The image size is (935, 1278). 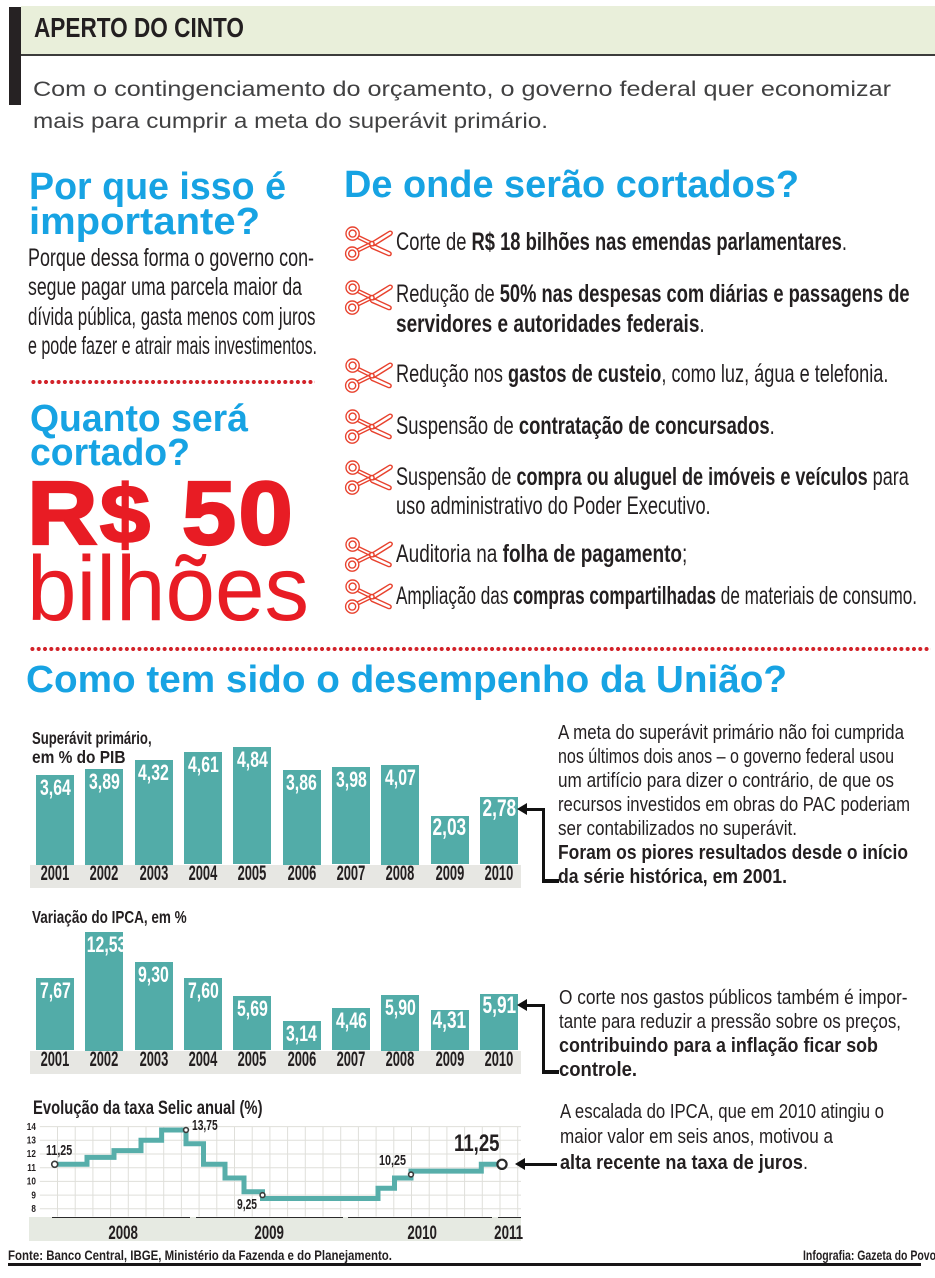 What do you see at coordinates (33, 1208) in the screenshot?
I see `svg-text: 8` at bounding box center [33, 1208].